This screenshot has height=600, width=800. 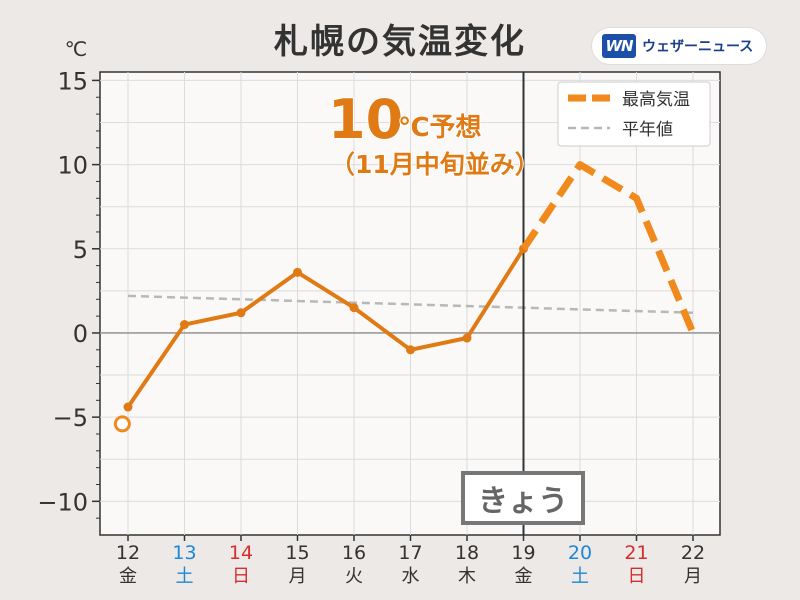 I want to click on y-axis-unit: ℃, so click(x=76, y=49).